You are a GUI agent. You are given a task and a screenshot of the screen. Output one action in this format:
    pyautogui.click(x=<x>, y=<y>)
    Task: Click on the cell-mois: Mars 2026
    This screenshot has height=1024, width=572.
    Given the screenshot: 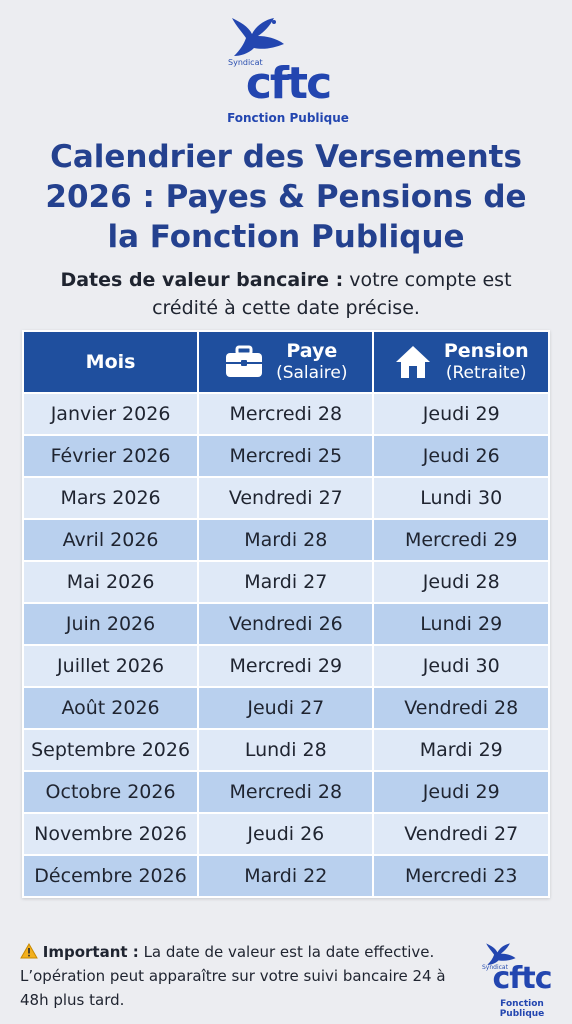 What is the action you would take?
    pyautogui.click(x=111, y=498)
    